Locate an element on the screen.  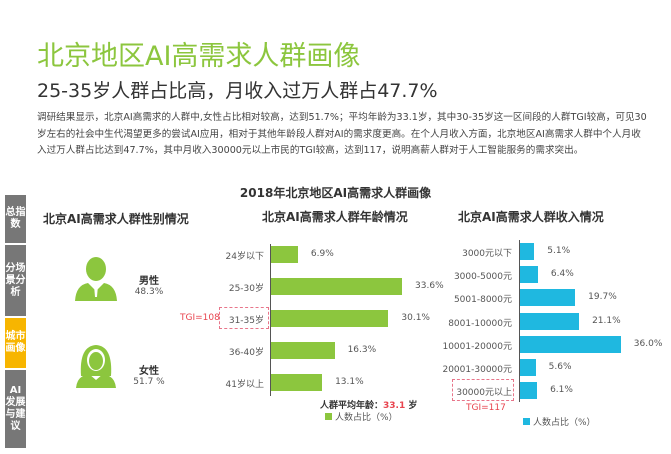
age-axis is located at coordinates (270, 320).